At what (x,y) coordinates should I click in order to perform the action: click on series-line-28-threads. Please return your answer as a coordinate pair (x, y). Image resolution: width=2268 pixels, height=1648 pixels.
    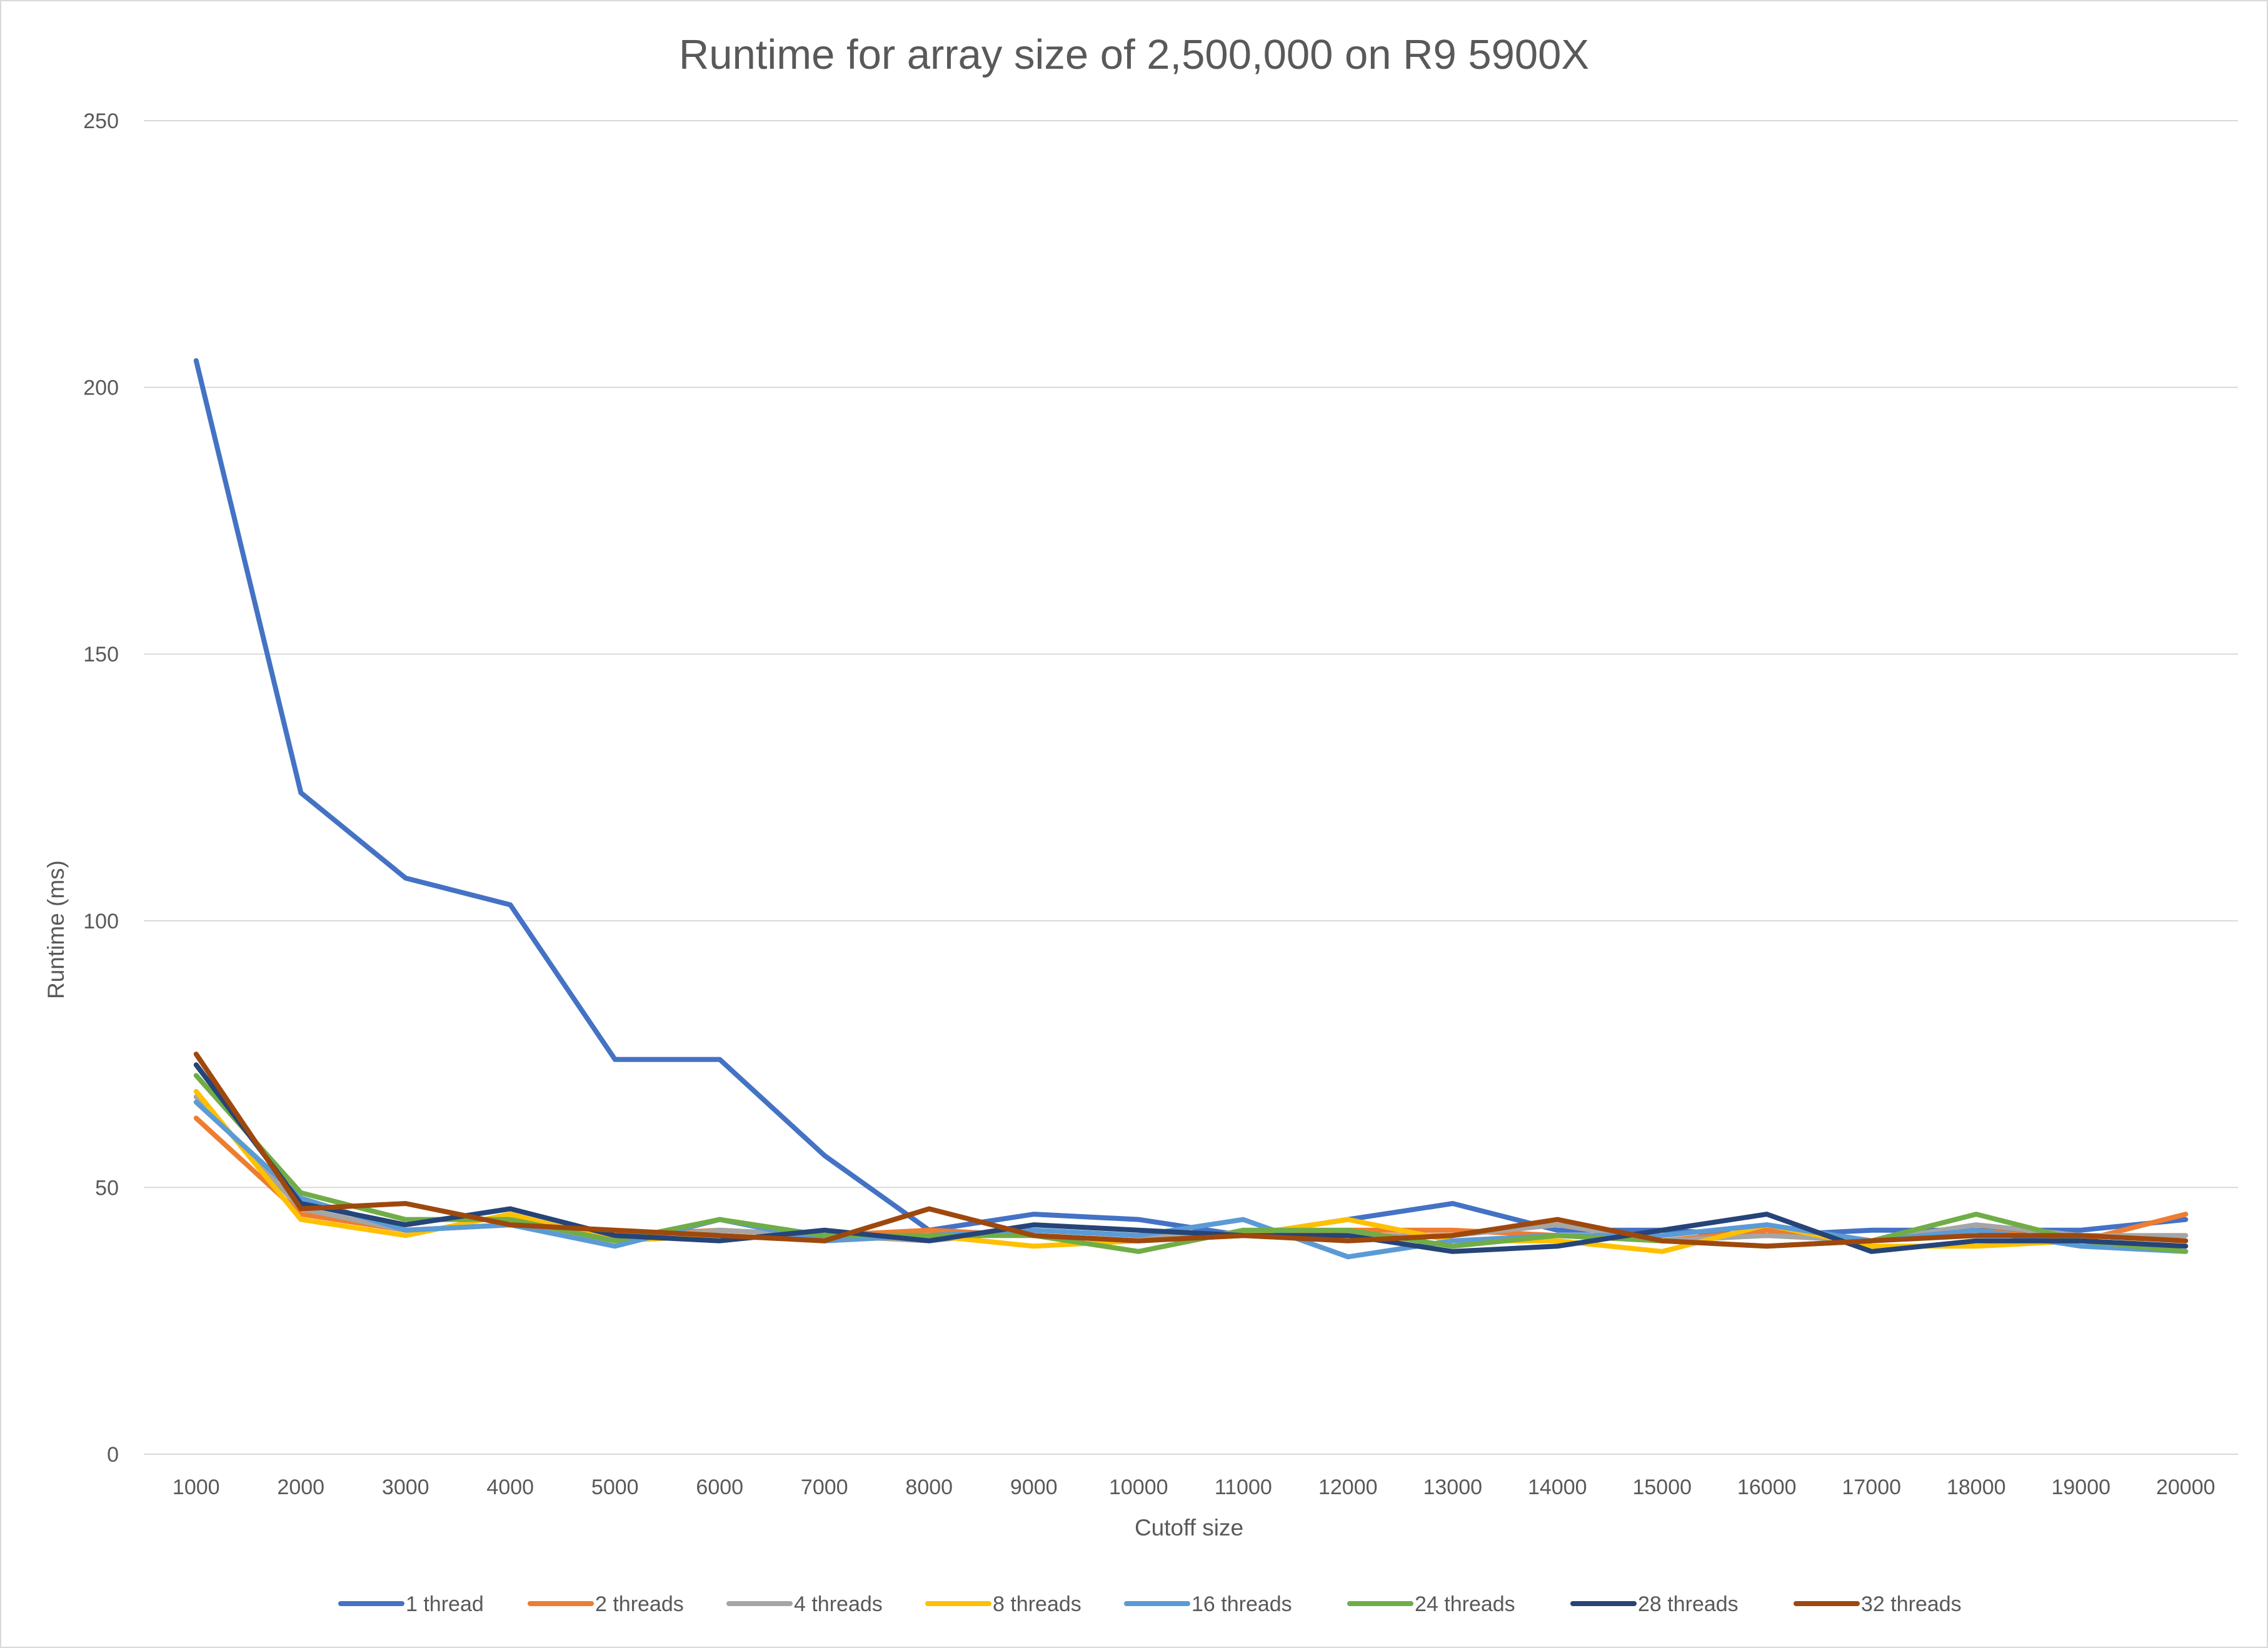
    Looking at the image, I should click on (1191, 1158).